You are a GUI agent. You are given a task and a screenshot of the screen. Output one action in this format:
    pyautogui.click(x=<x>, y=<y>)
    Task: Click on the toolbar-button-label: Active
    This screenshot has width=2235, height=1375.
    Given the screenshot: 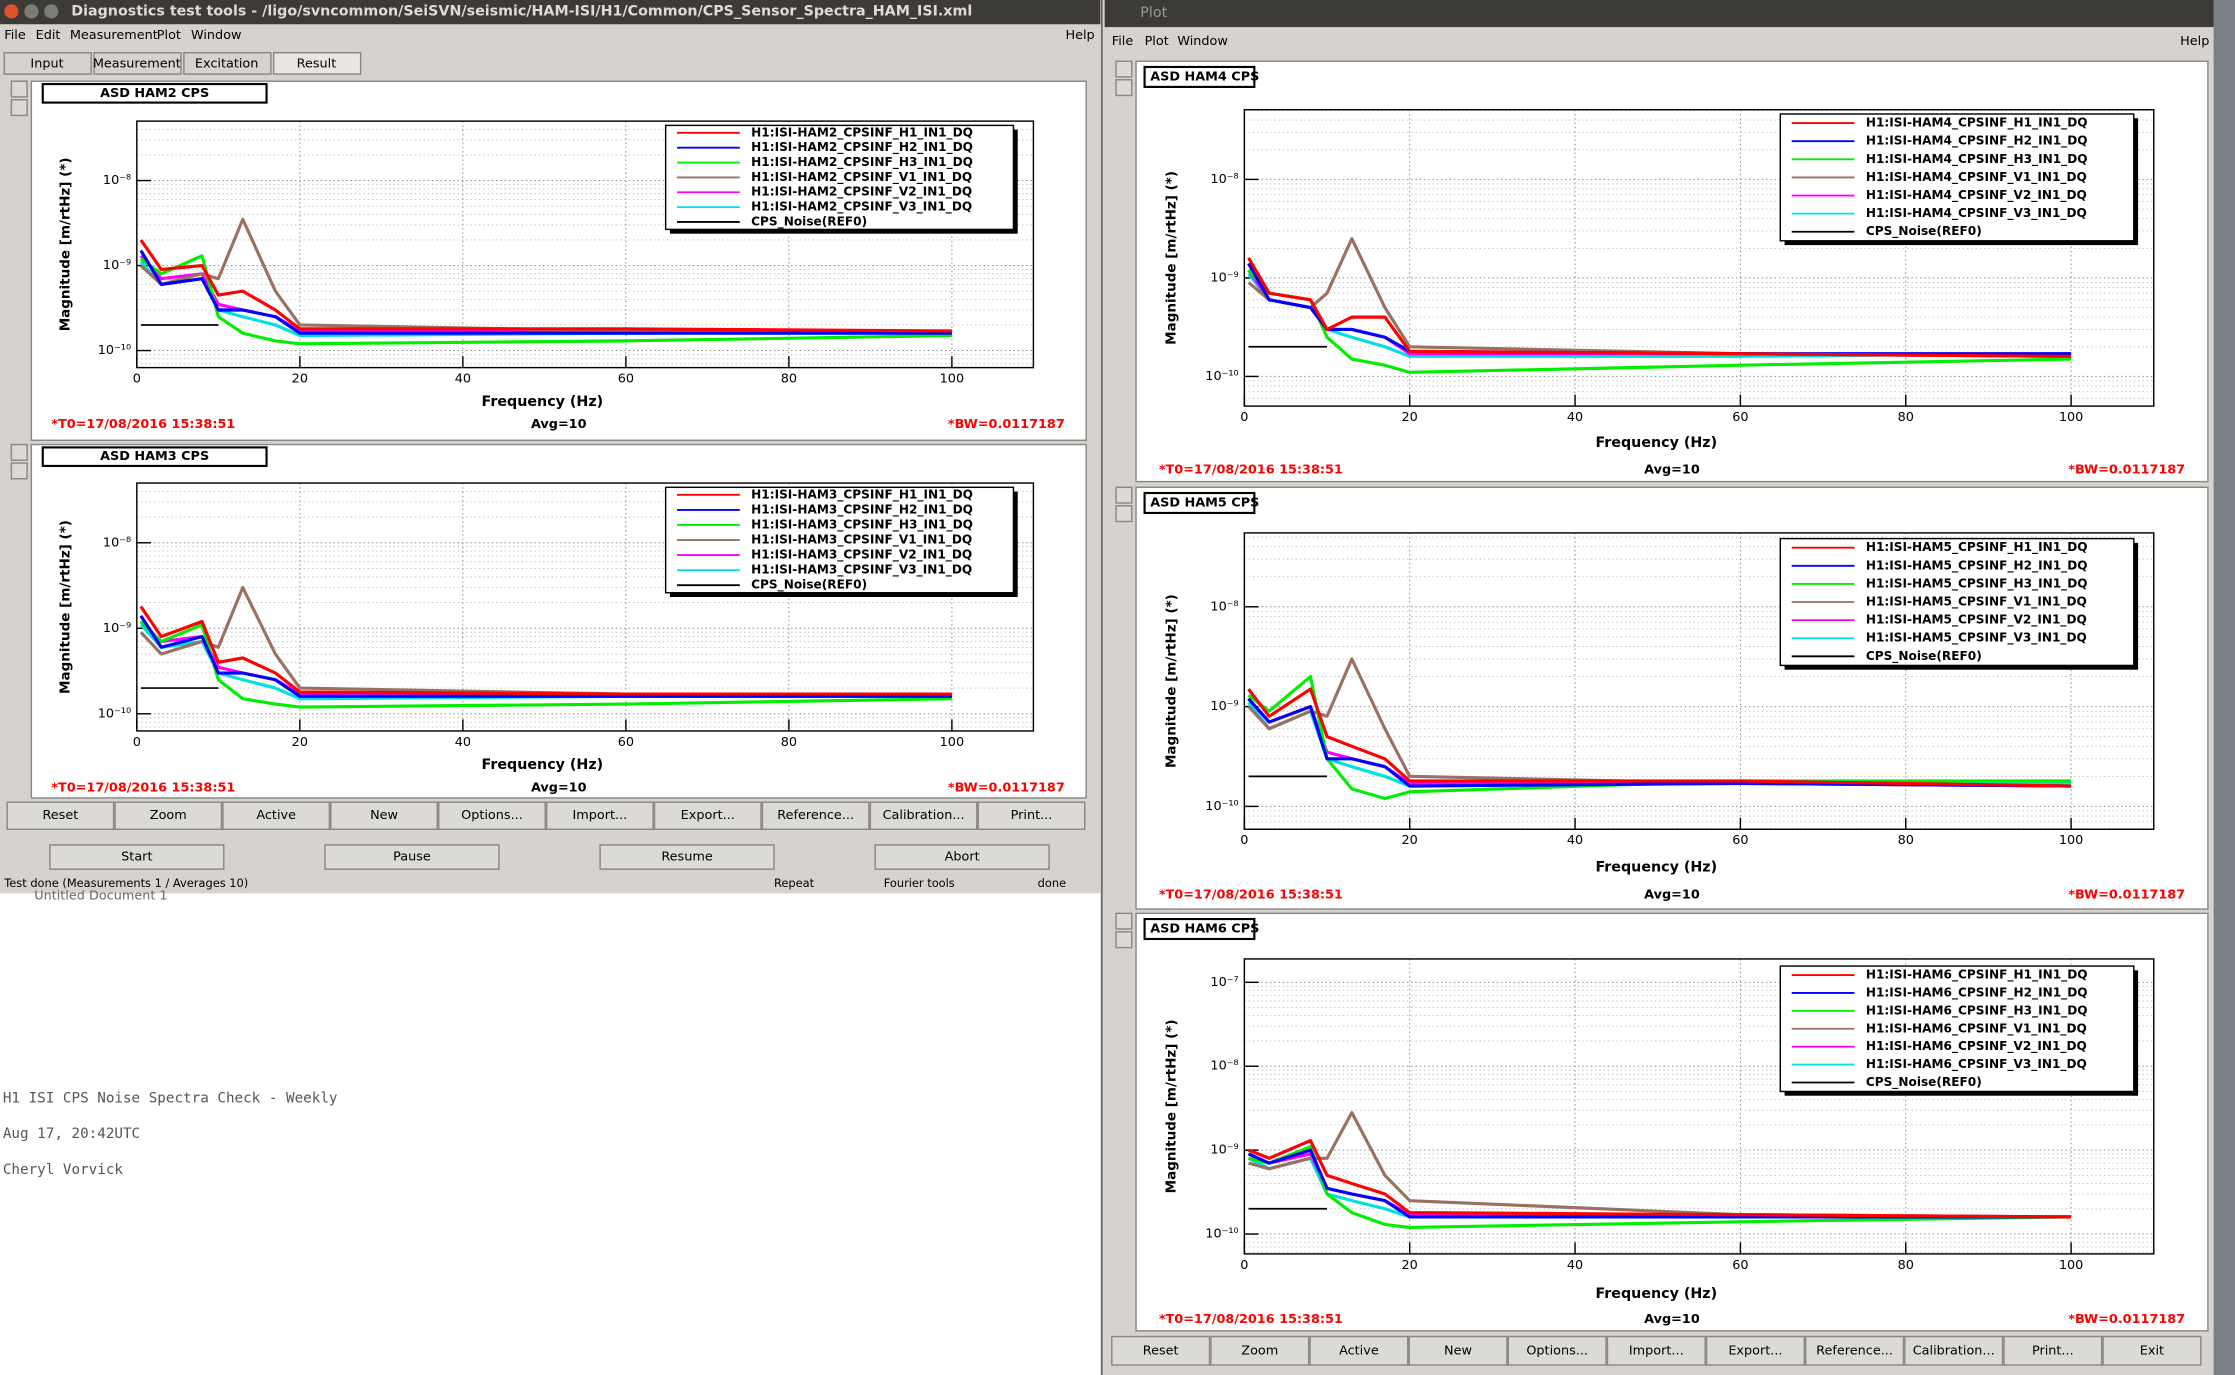 What is the action you would take?
    pyautogui.click(x=276, y=815)
    